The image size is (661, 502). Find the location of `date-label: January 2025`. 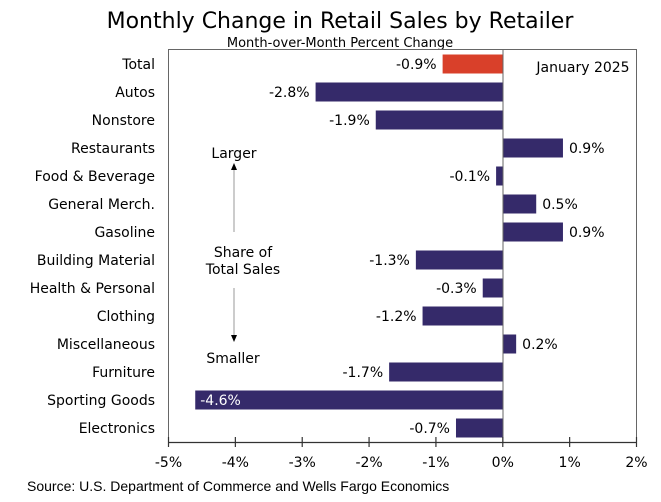

date-label: January 2025 is located at coordinates (582, 68).